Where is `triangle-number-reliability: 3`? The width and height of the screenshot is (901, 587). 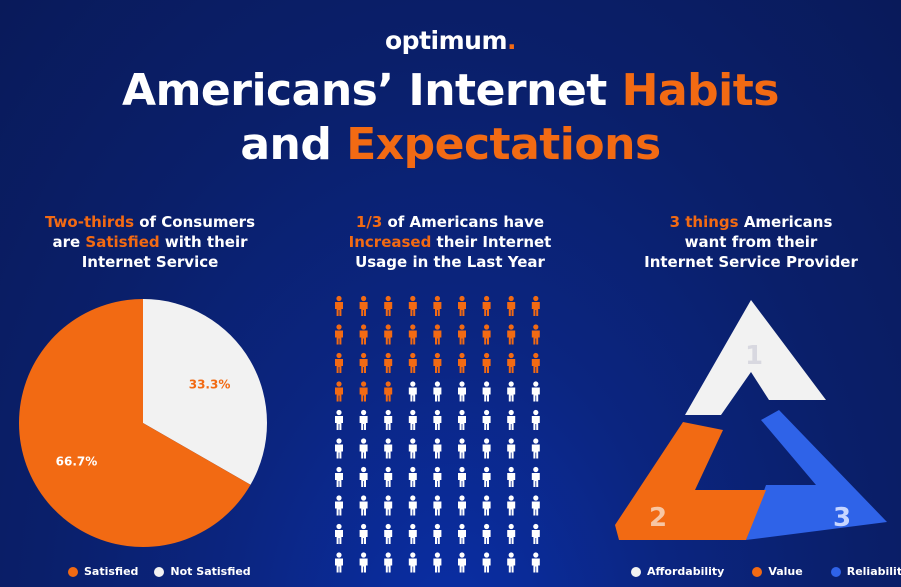
triangle-number-reliability: 3 is located at coordinates (842, 518).